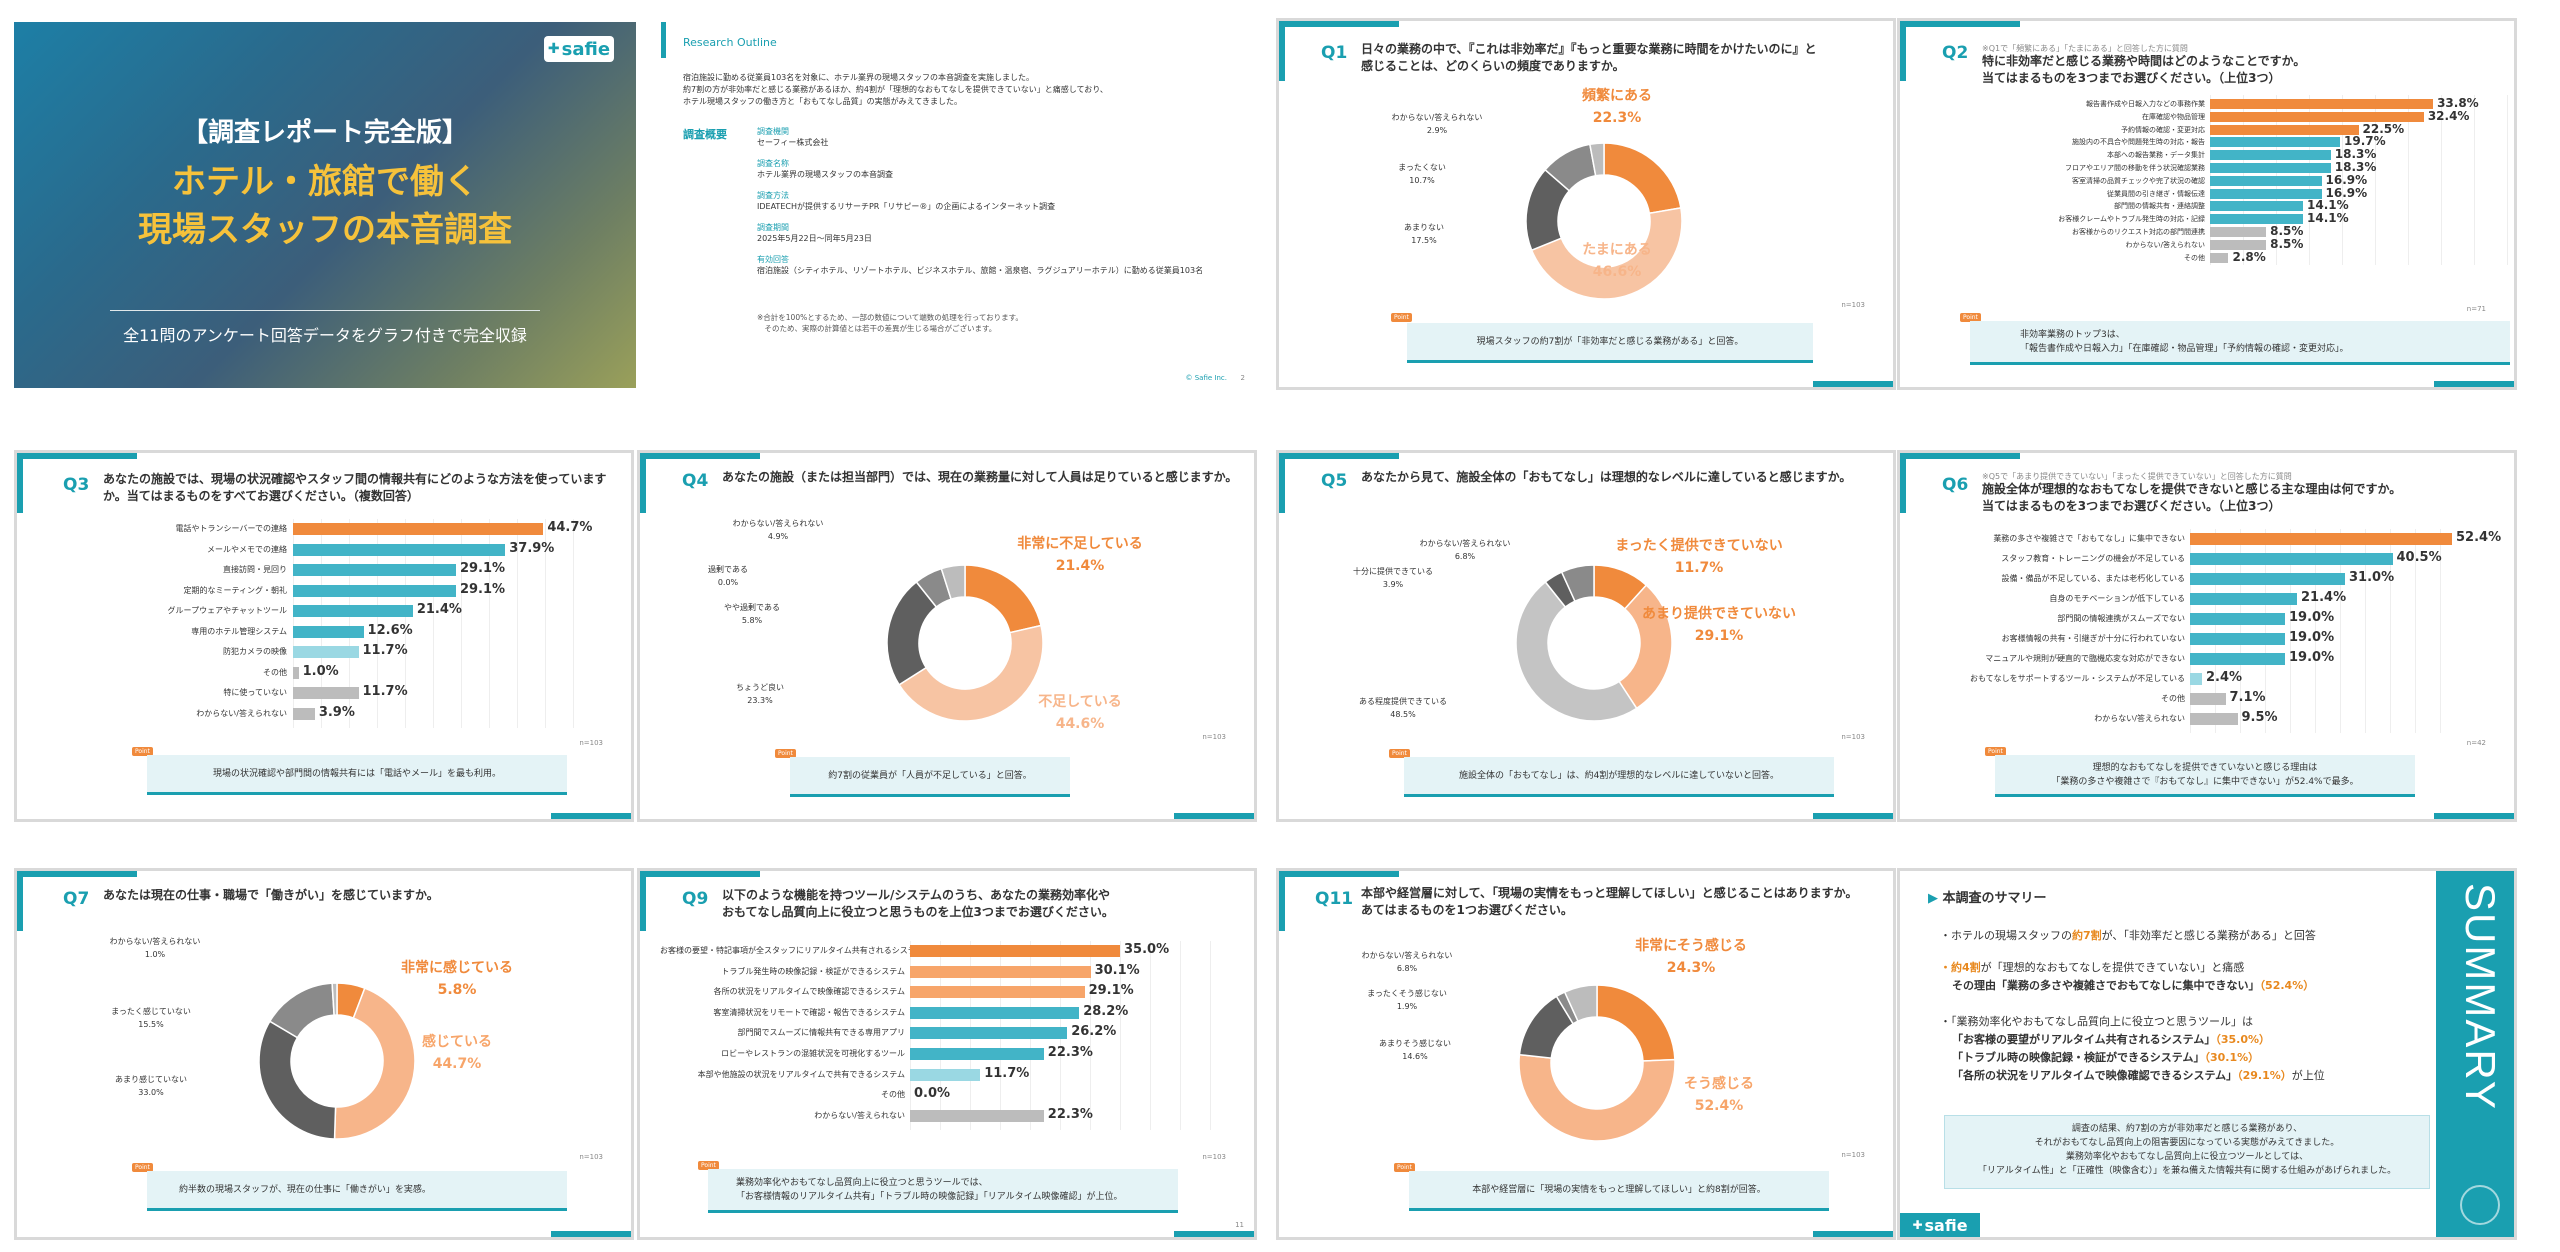  I want to click on question-number: Q2, so click(1955, 53).